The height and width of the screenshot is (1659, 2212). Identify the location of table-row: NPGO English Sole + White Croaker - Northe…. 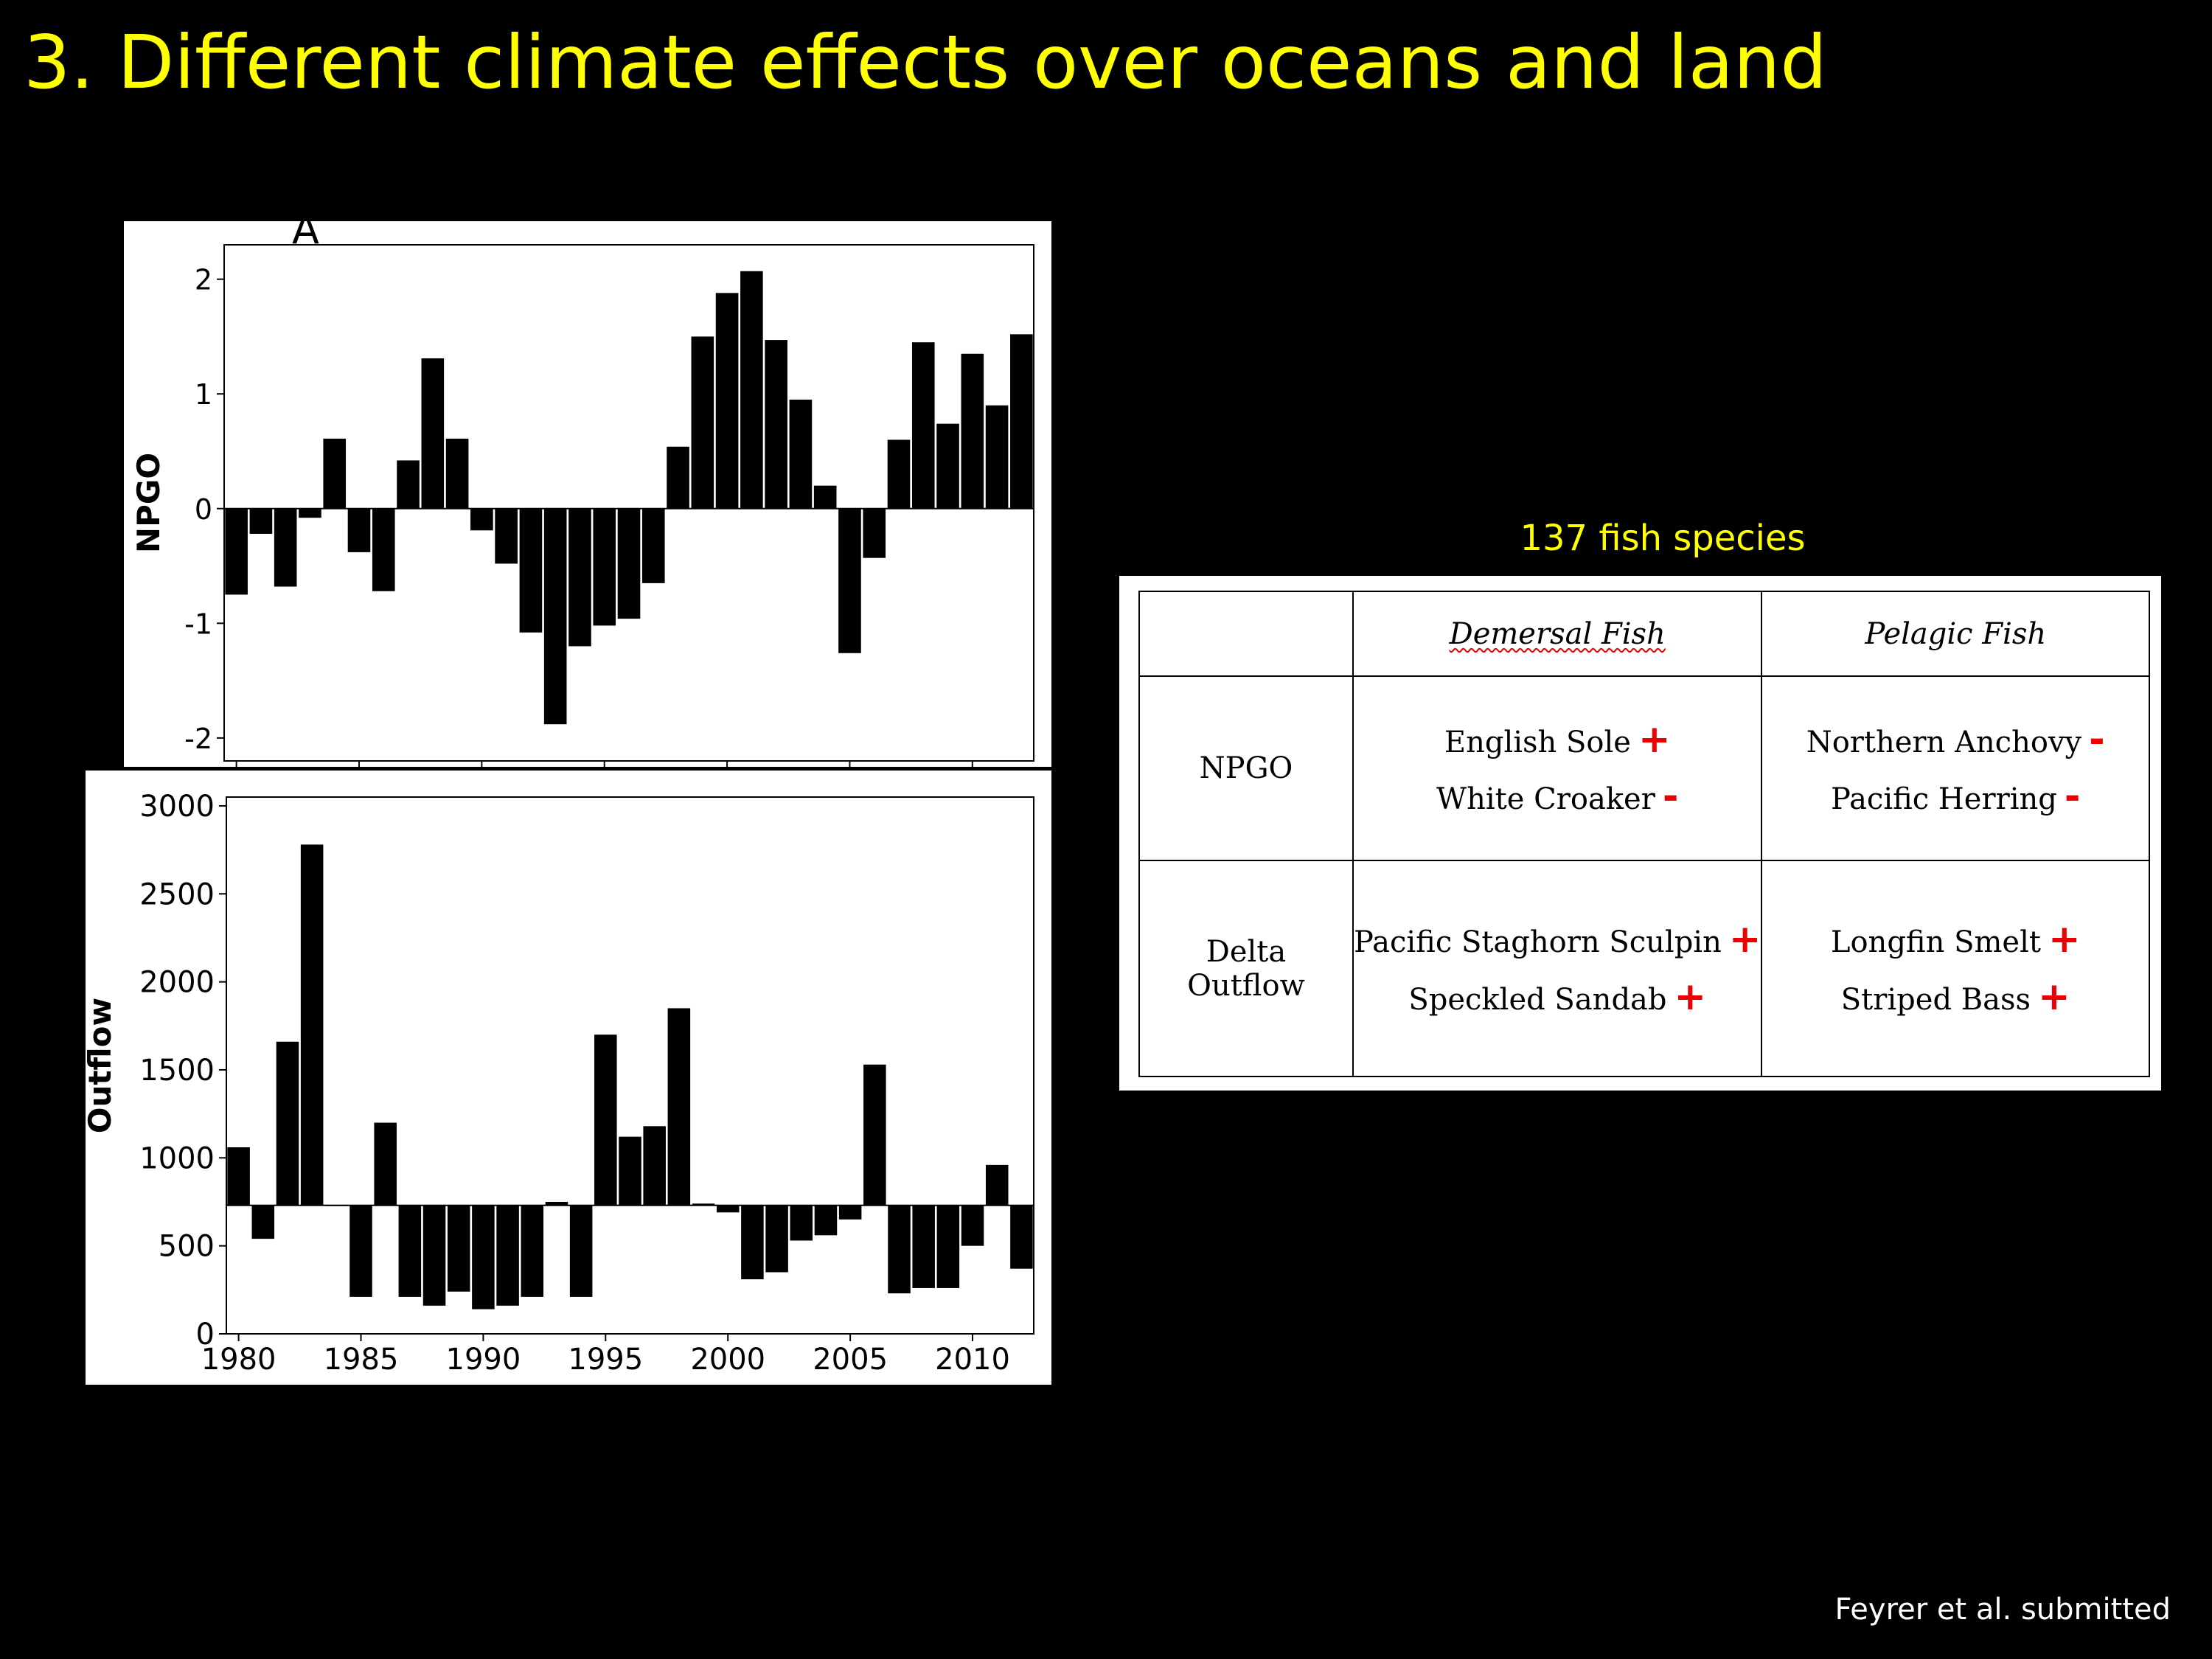
(1644, 768).